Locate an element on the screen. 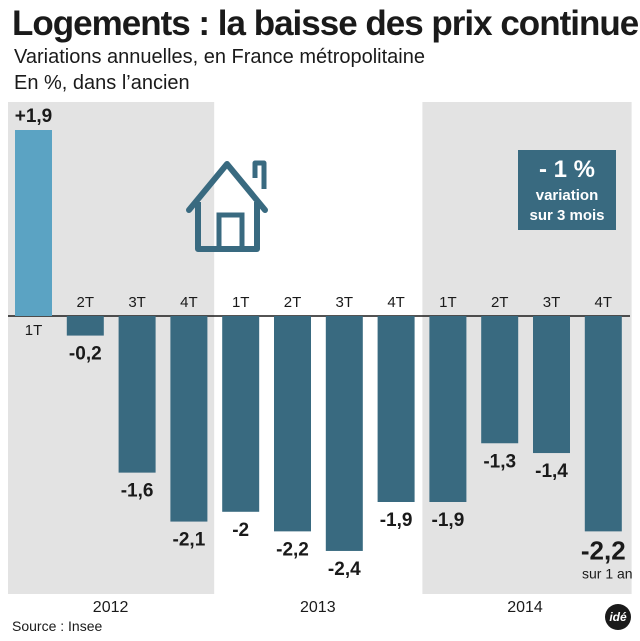 Image resolution: width=640 pixels, height=641 pixels. chart-title: Logements : la baisse des prix continue is located at coordinates (325, 23).